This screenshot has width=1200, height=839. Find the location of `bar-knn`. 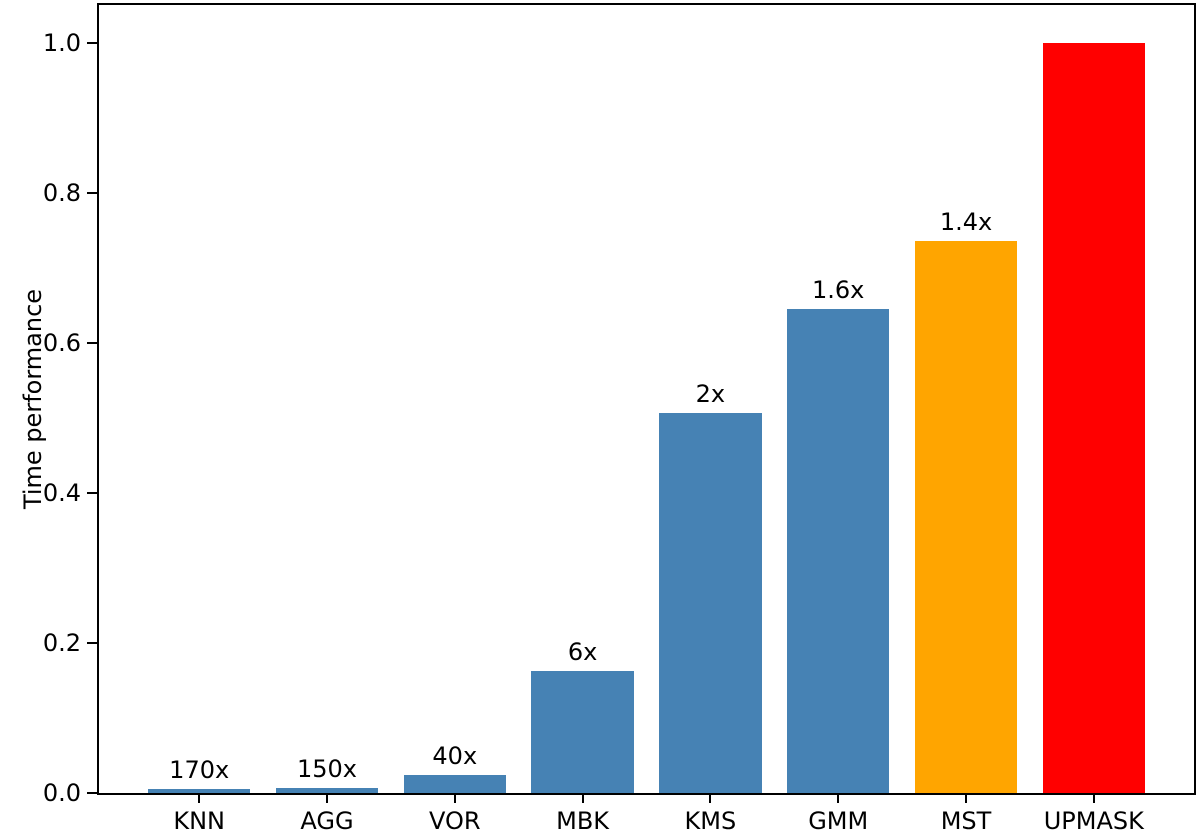

bar-knn is located at coordinates (199, 790).